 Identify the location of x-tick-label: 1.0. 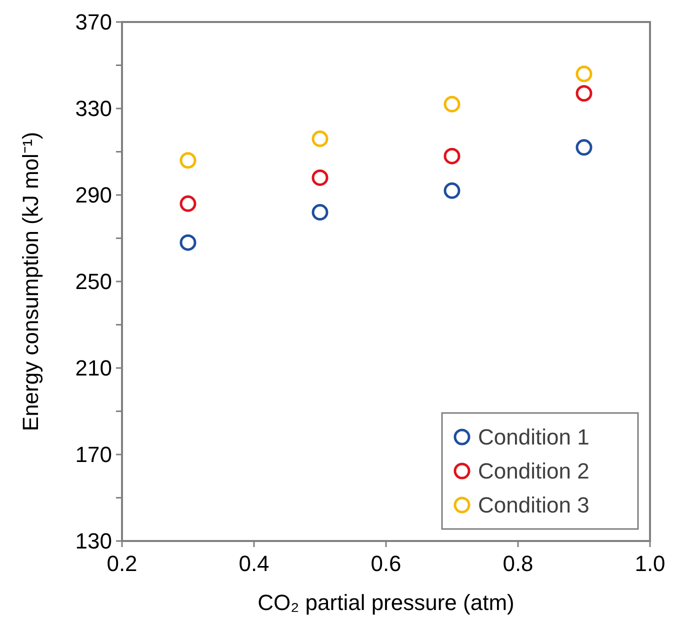
(650, 563).